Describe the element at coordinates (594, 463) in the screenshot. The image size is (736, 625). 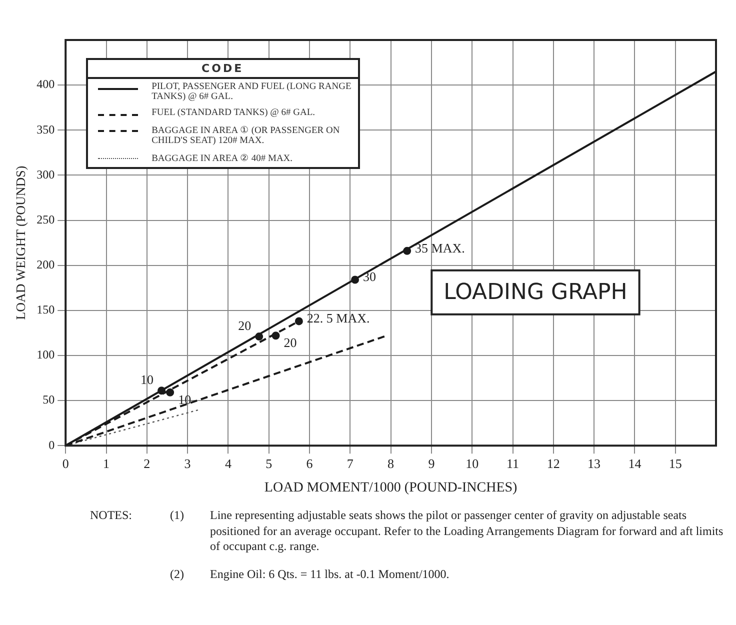
I see `x-tick-label: 13` at that location.